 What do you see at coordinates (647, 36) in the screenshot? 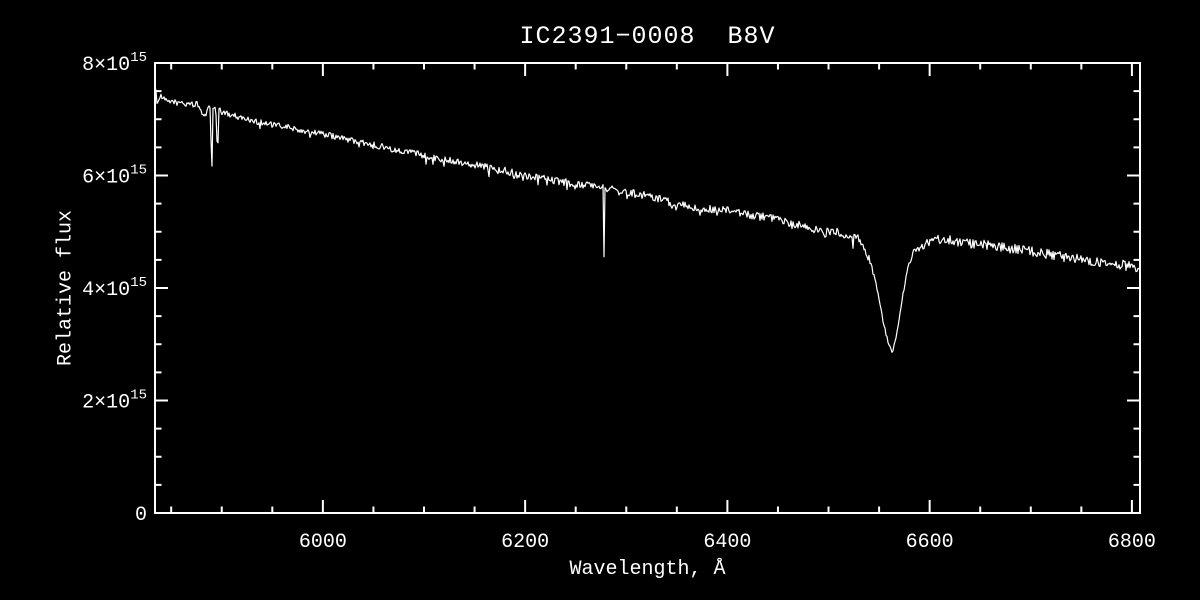
I see `chart-title: IC2391−0008 B8V` at bounding box center [647, 36].